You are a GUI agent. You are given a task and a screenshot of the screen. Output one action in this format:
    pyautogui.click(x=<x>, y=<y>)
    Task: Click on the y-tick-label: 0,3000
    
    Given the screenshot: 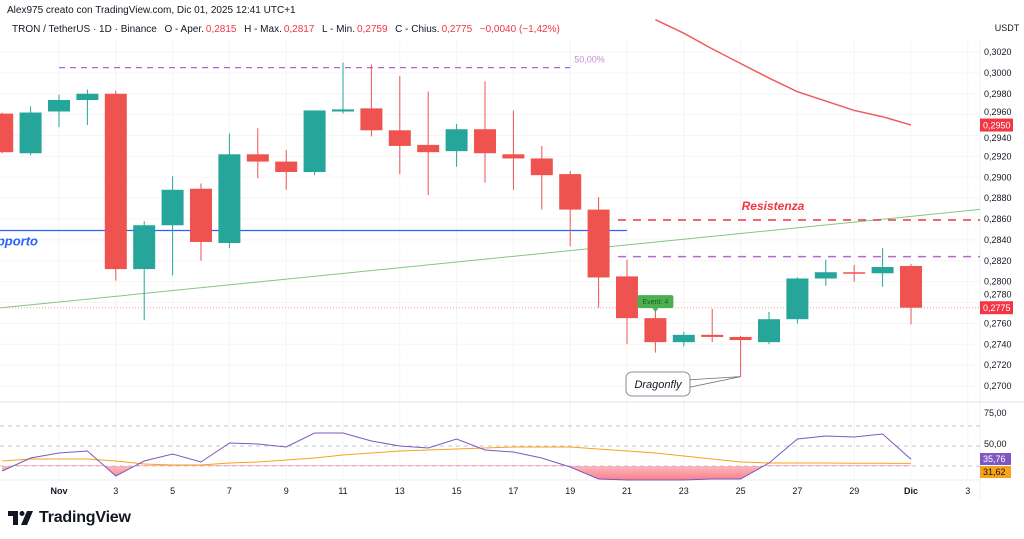 What is the action you would take?
    pyautogui.click(x=998, y=73)
    